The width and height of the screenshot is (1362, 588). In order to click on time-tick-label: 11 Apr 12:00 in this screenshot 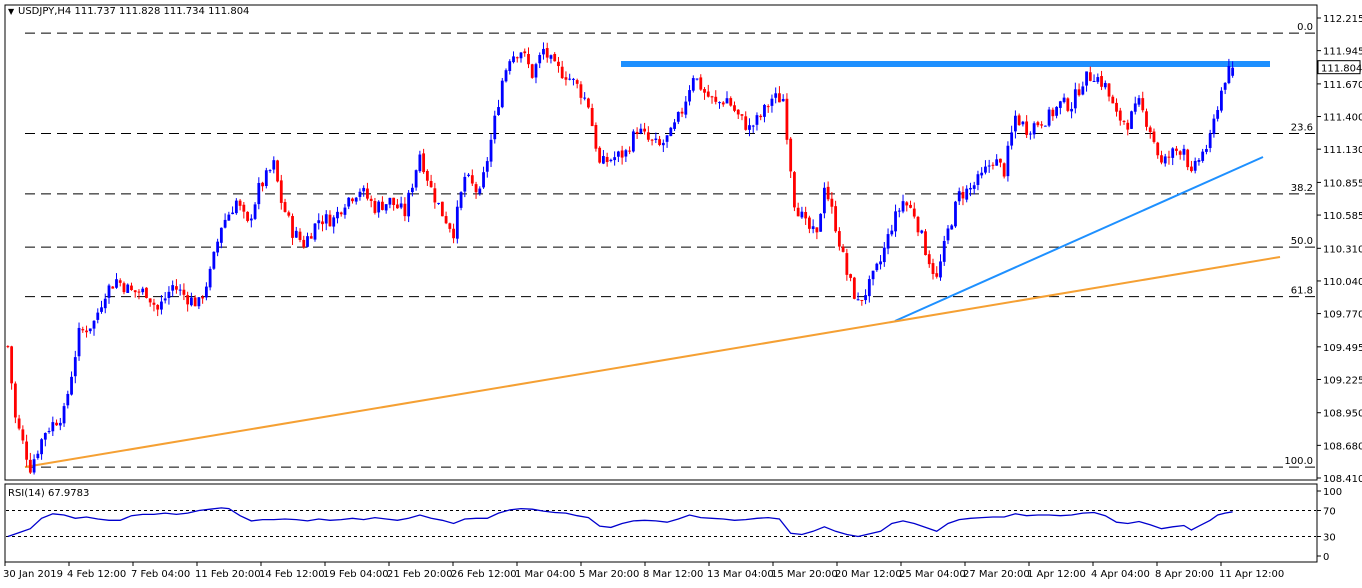, I will do `click(1251, 574)`.